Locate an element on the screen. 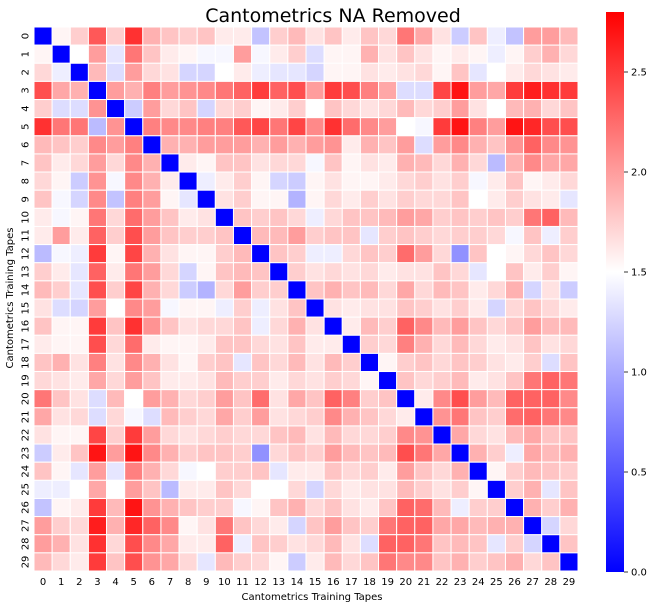 Image resolution: width=664 pixels, height=610 pixels. colorbar-ticks: 0.0 0.5 1.0 1.5 2.0 2.5 is located at coordinates (635, 323).